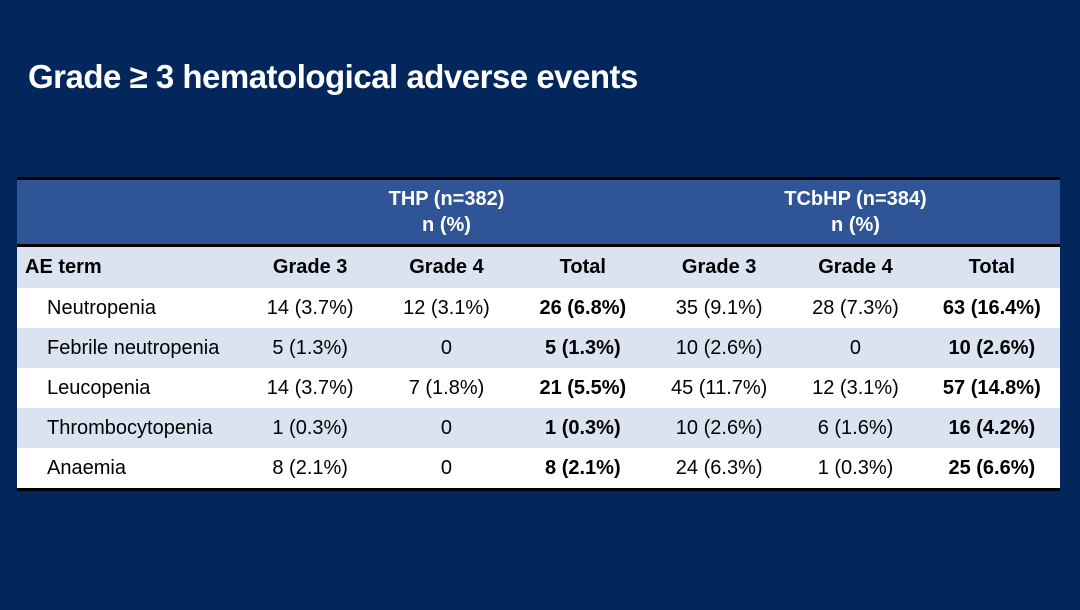  What do you see at coordinates (855, 212) in the screenshot?
I see `group-header-tcbhp: TCbHP (n=384) n (%)` at bounding box center [855, 212].